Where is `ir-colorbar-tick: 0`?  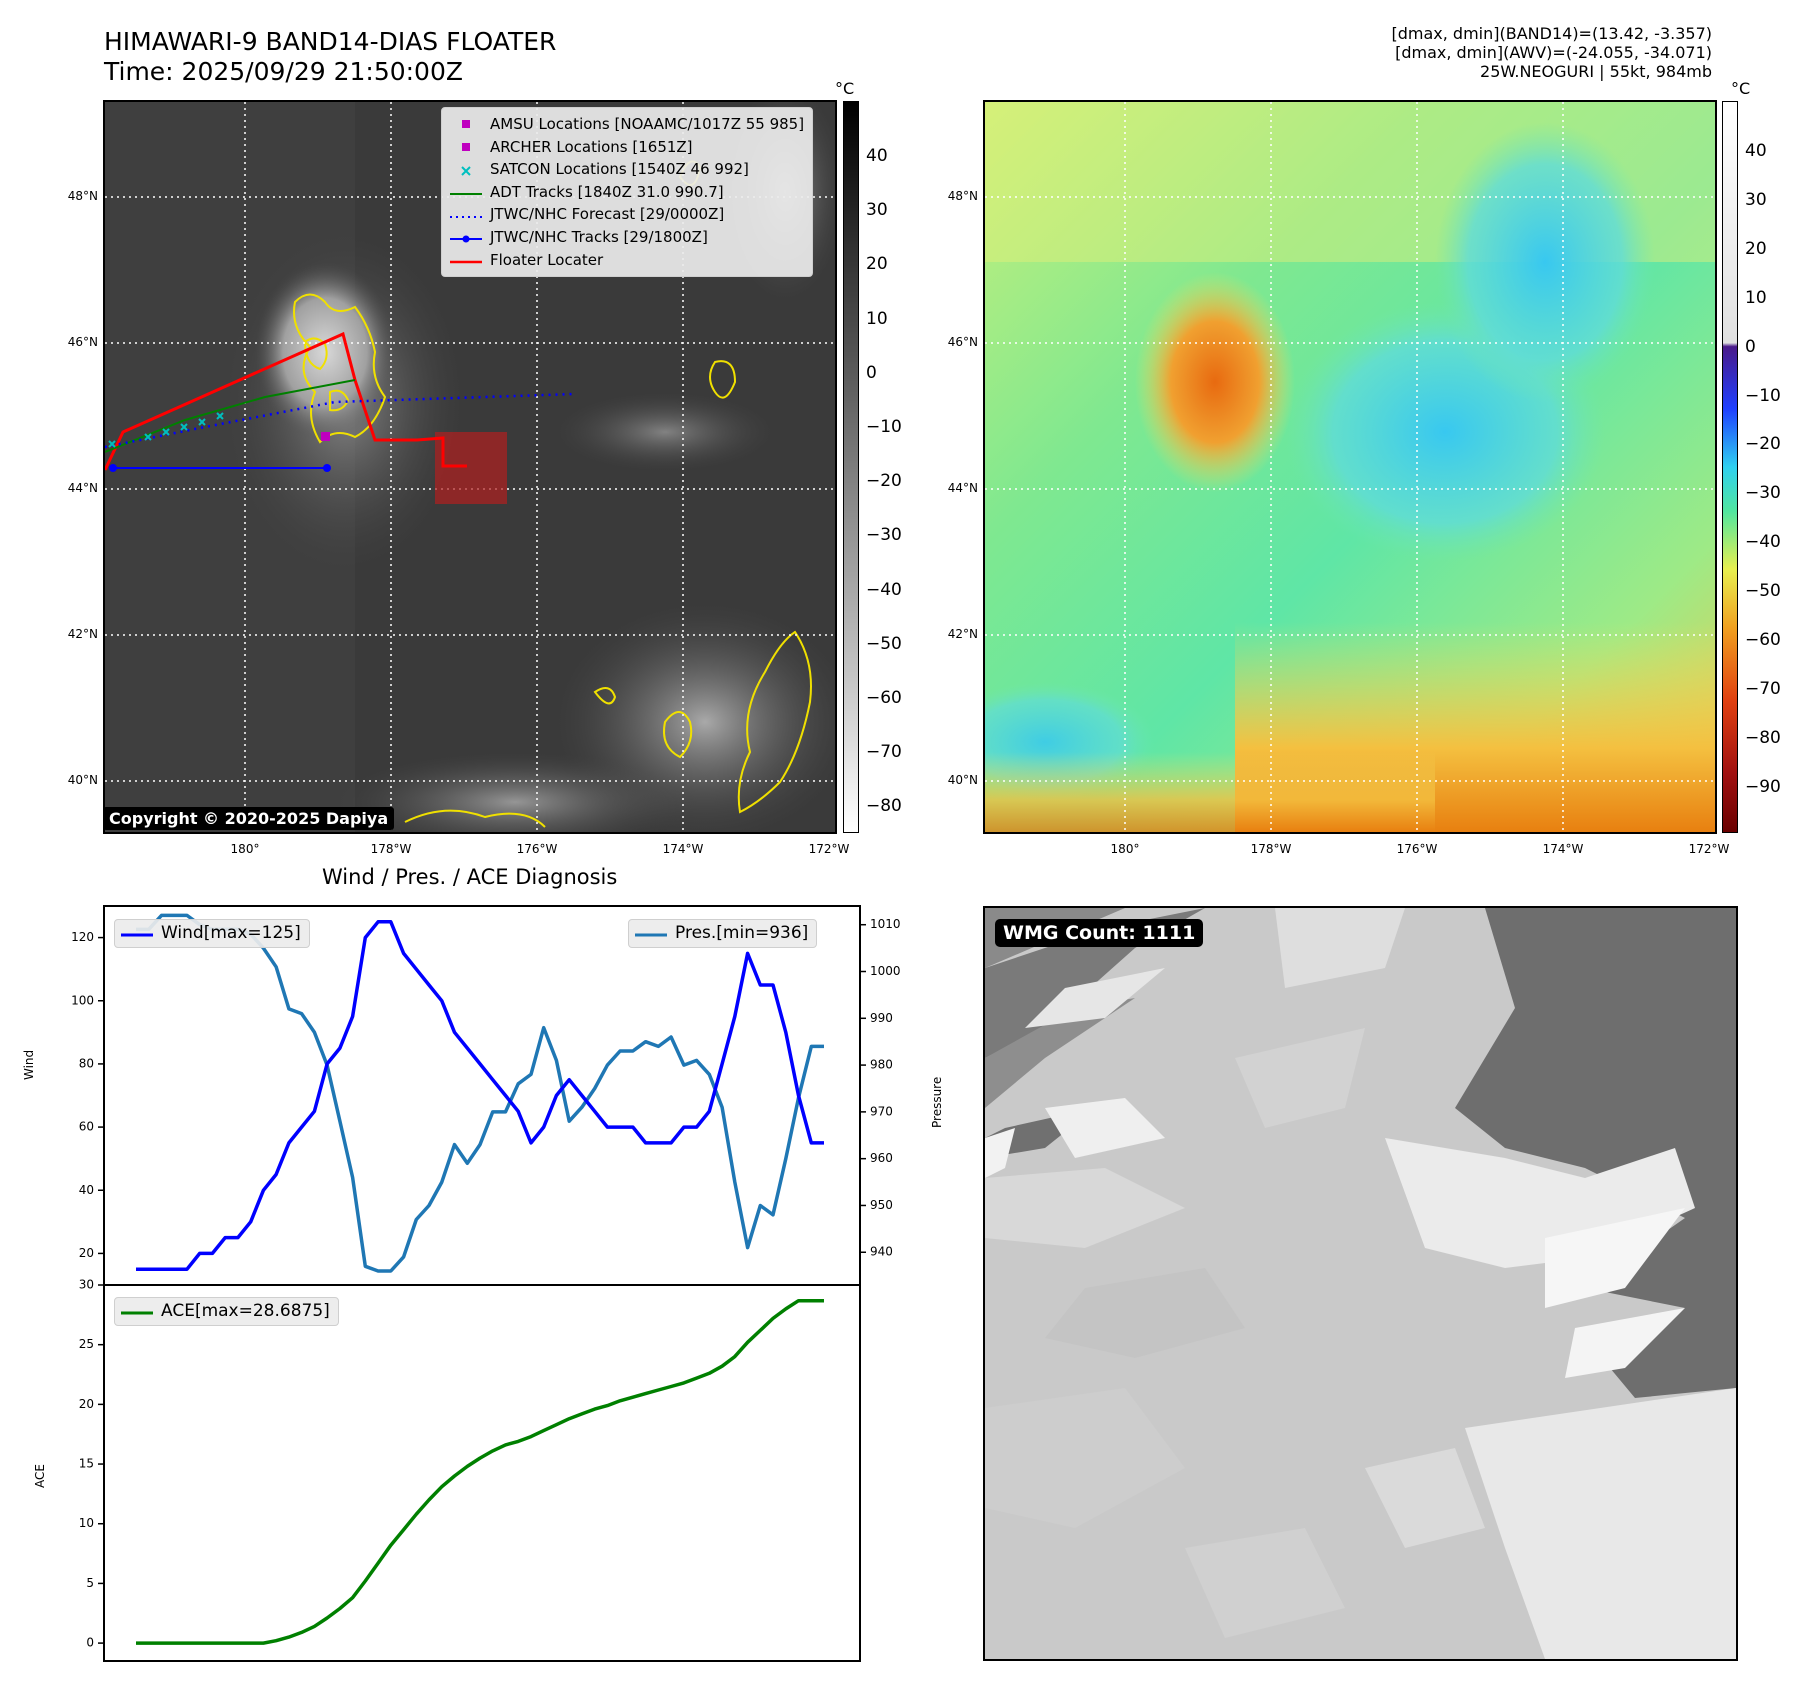
ir-colorbar-tick: 0 is located at coordinates (871, 372).